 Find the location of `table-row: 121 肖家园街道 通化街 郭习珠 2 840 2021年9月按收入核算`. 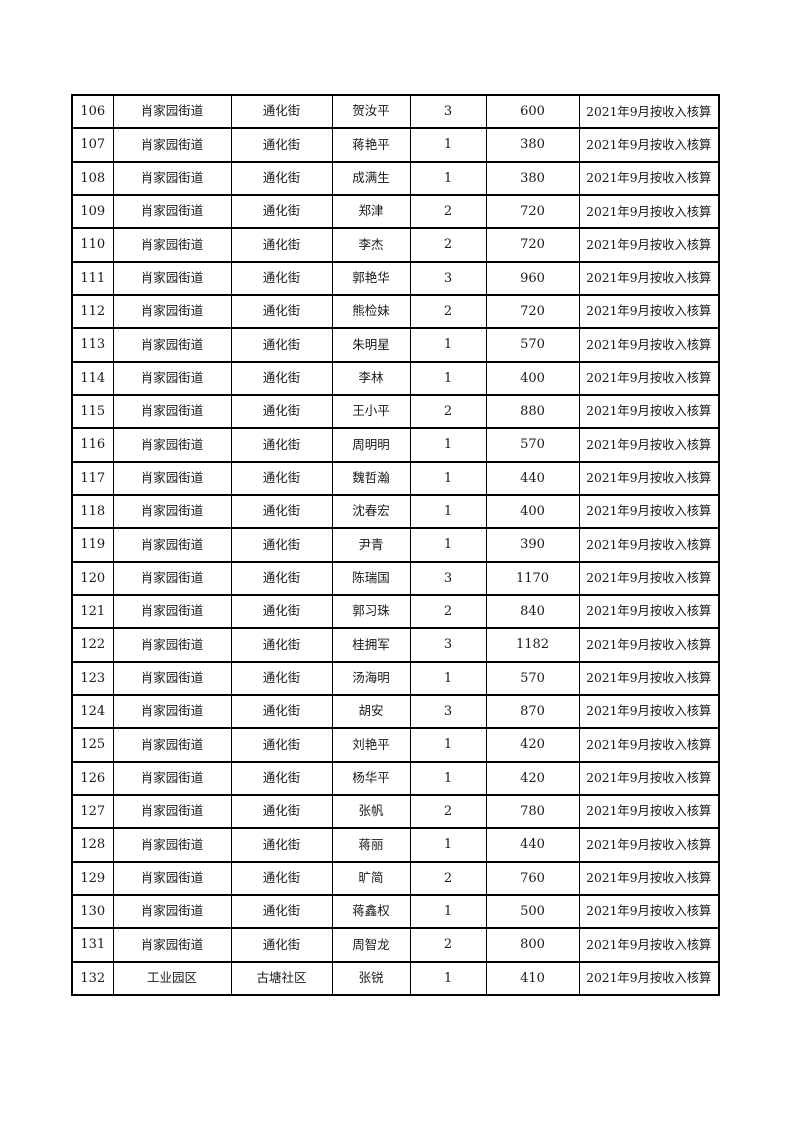

table-row: 121 肖家园街道 通化街 郭习珠 2 840 2021年9月按收入核算 is located at coordinates (395, 611).